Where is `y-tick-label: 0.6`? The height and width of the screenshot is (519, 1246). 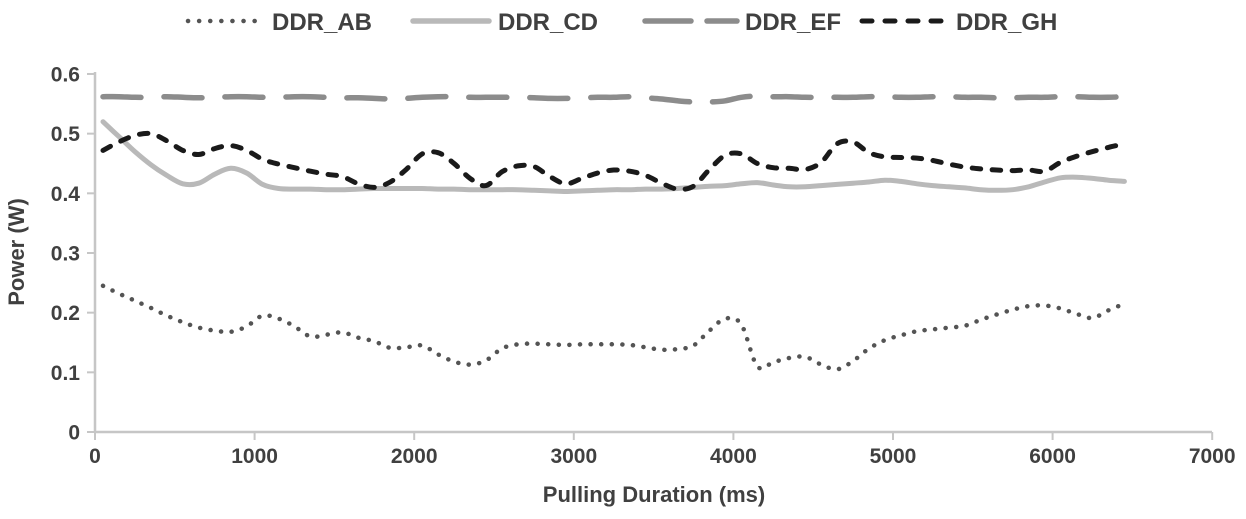
y-tick-label: 0.6 is located at coordinates (65, 74).